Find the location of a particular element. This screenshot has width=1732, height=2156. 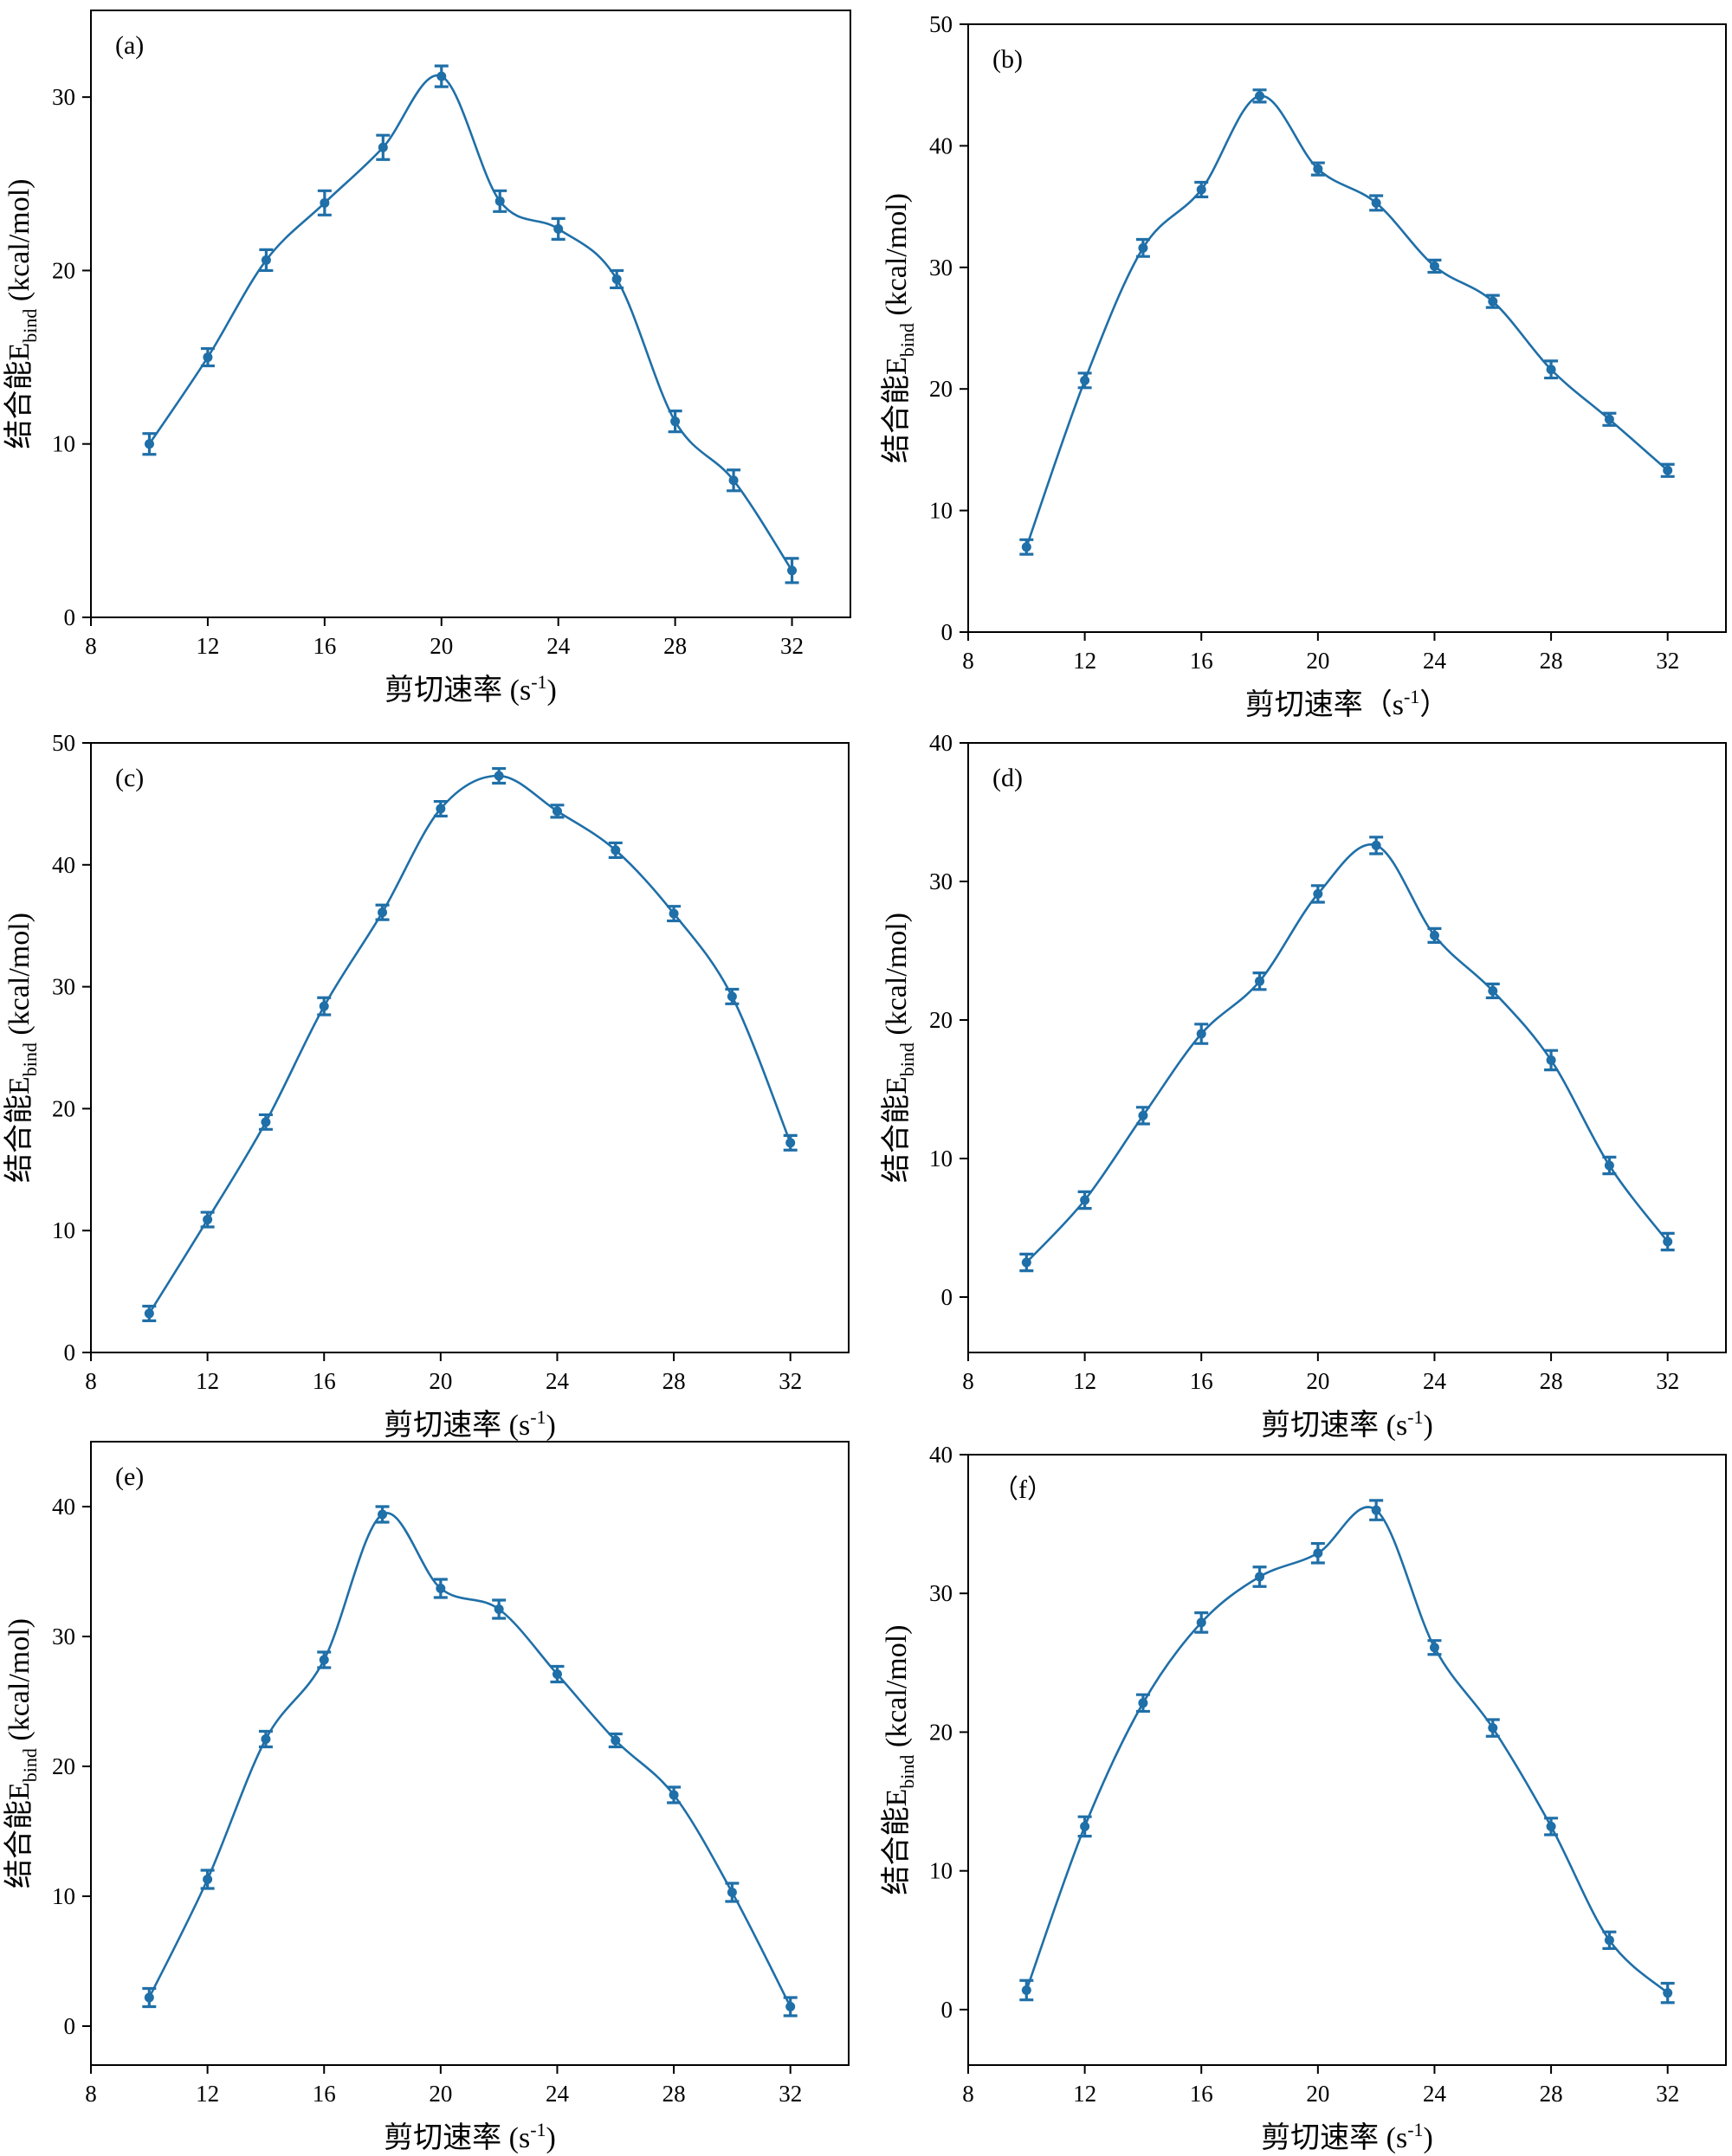

panel-label: (c) is located at coordinates (129, 778).